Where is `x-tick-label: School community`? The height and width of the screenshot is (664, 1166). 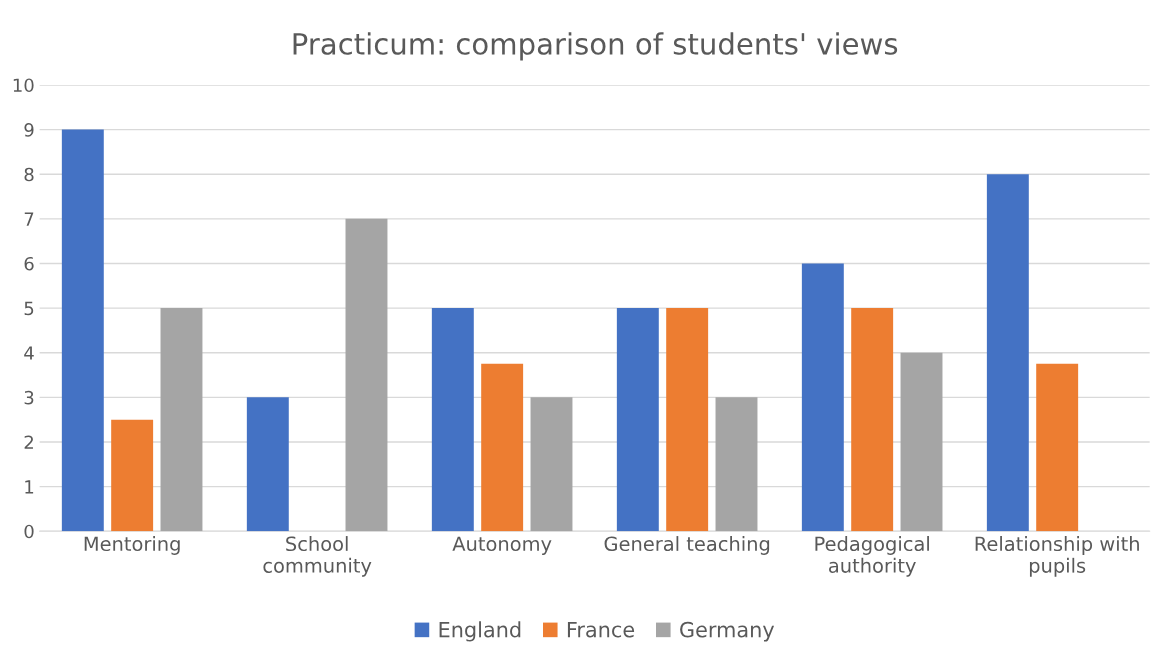 x-tick-label: School community is located at coordinates (317, 556).